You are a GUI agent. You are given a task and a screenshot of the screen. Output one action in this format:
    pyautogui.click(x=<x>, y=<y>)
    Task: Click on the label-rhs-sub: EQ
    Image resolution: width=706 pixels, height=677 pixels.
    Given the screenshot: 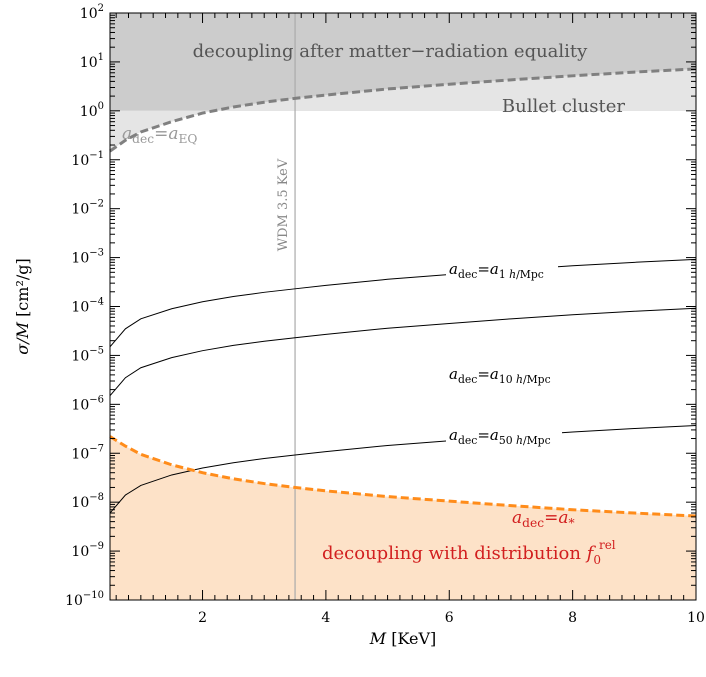 What is the action you would take?
    pyautogui.click(x=187, y=139)
    